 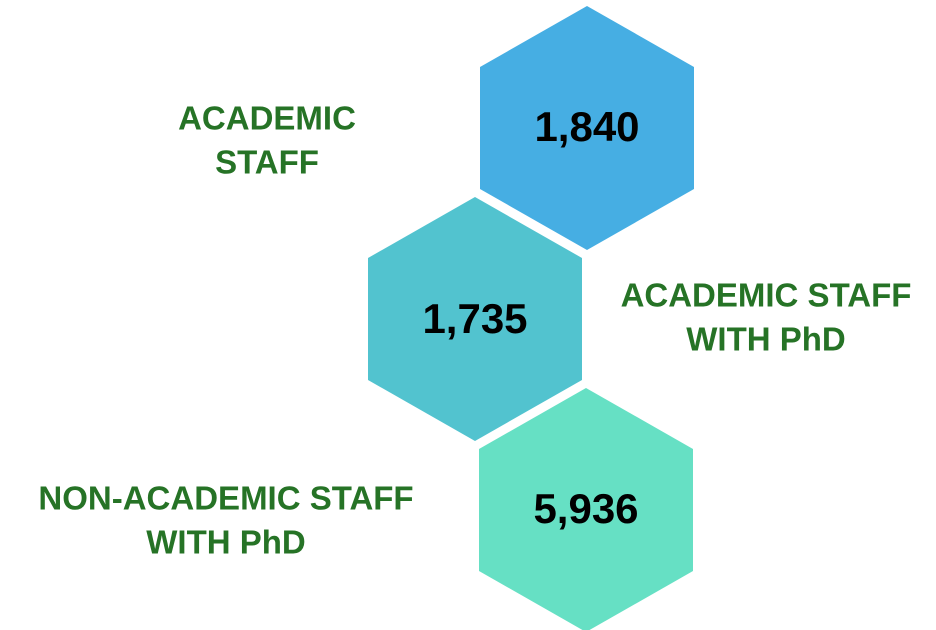 What do you see at coordinates (267, 118) in the screenshot?
I see `label-line: ACADEMIC` at bounding box center [267, 118].